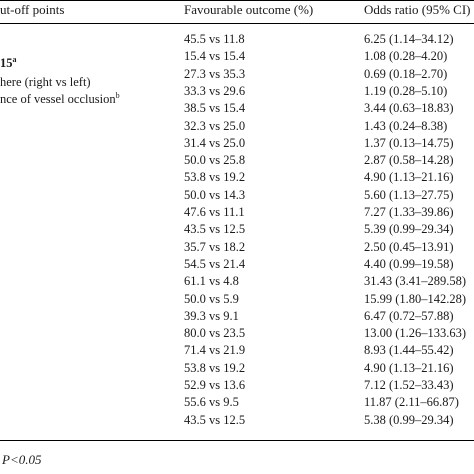 The width and height of the screenshot is (474, 474). Describe the element at coordinates (409, 194) in the screenshot. I see `odds-ratio-cell: 5.60 (1.13–27.75)` at that location.